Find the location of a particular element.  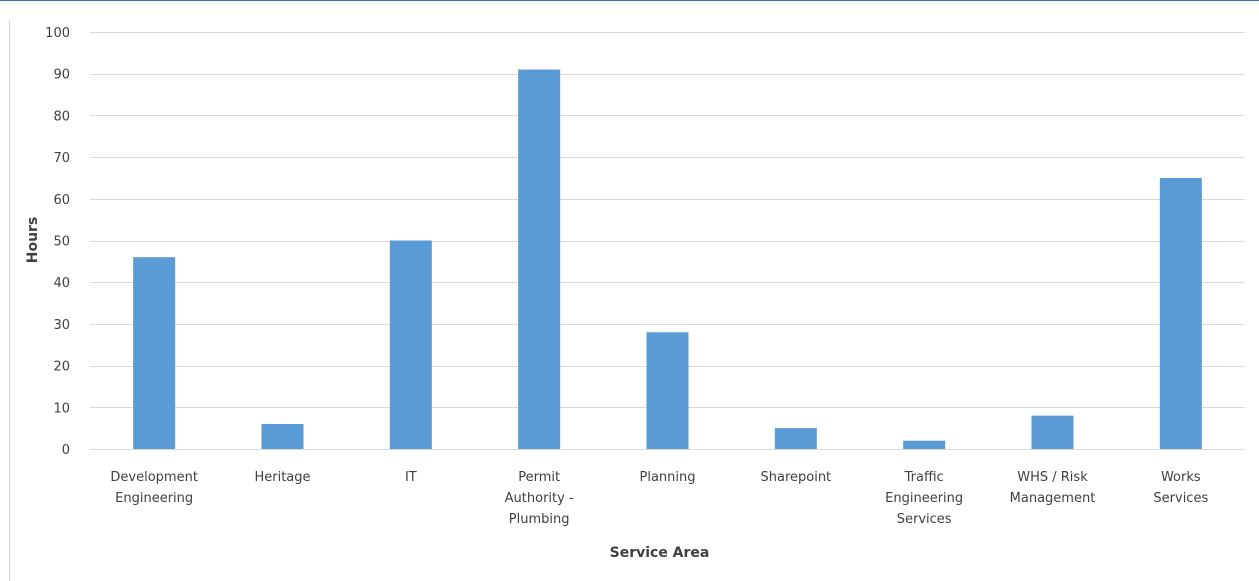

y-axis-title: Hours is located at coordinates (33, 240).